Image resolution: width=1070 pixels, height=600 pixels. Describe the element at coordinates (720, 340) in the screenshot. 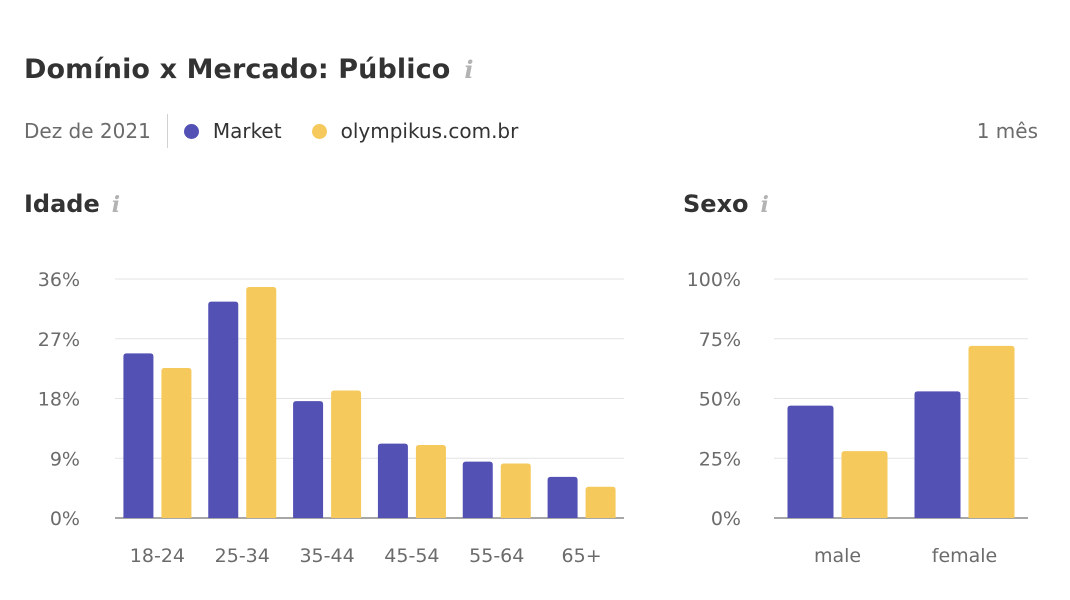

I see `sexo-y-tick-label: 75%` at that location.